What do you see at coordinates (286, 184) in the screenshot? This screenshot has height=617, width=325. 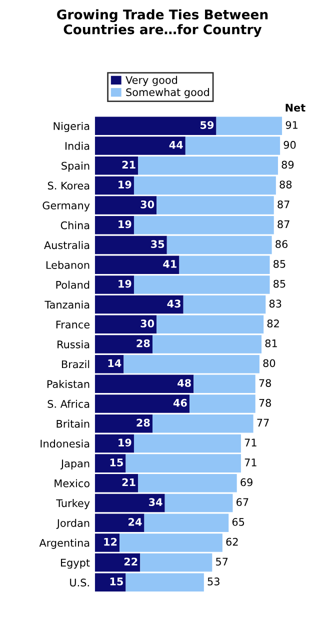 I see `total-label: 88` at bounding box center [286, 184].